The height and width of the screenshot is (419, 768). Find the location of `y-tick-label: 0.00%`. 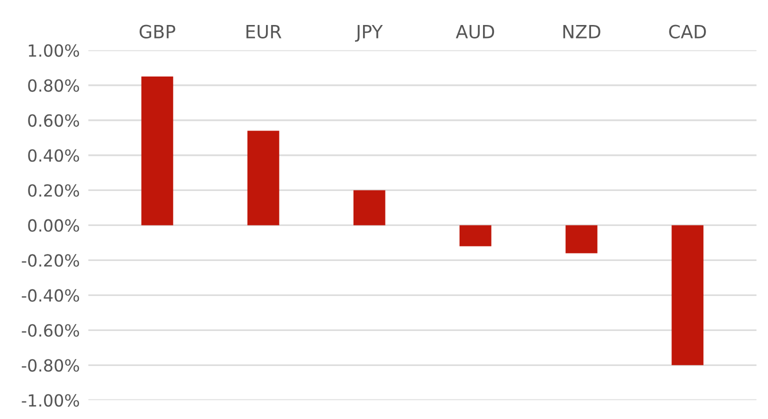

y-tick-label: 0.00% is located at coordinates (54, 225).